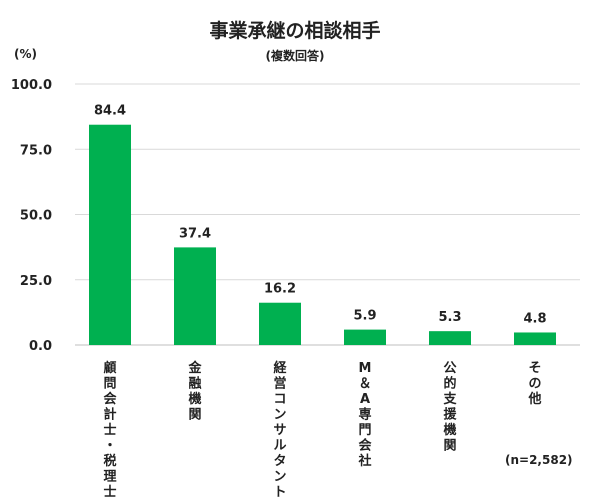  What do you see at coordinates (36, 150) in the screenshot?
I see `y-tick-label: 75.0` at bounding box center [36, 150].